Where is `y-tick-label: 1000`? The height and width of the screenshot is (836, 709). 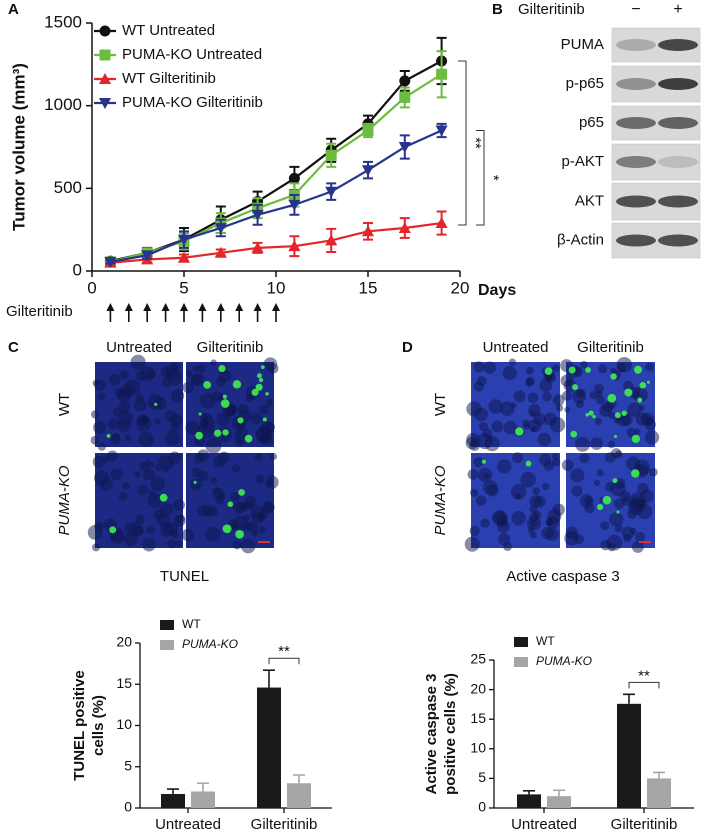 y-tick-label: 1000 is located at coordinates (63, 104).